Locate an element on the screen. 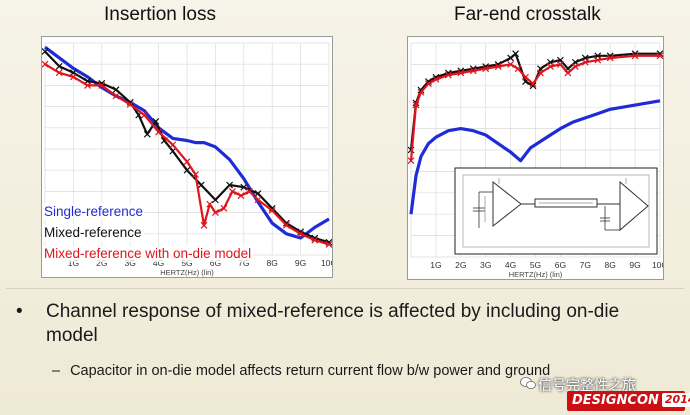 The width and height of the screenshot is (690, 415). far-end-crosstalk-tick-label: 1G is located at coordinates (435, 265).